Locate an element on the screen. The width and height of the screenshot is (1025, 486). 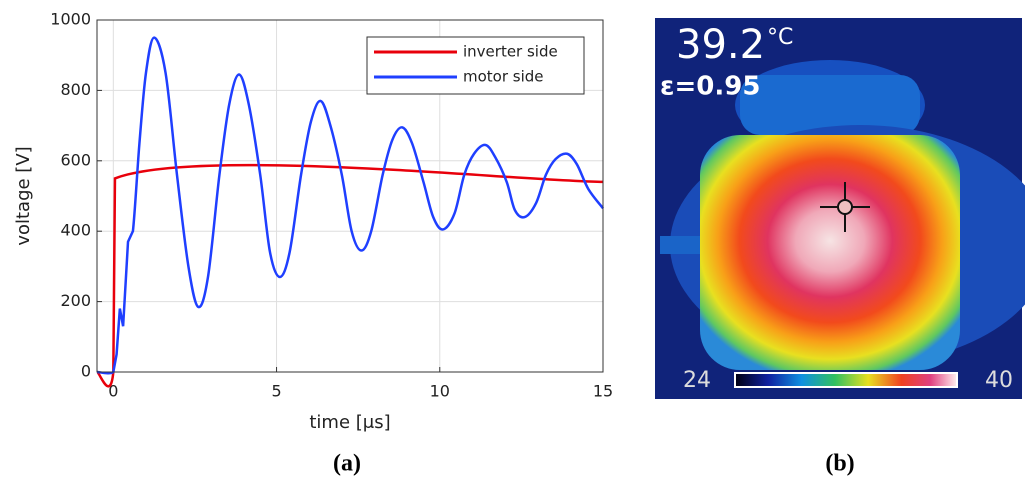
y-tick-label: 600 is located at coordinates (75, 159).